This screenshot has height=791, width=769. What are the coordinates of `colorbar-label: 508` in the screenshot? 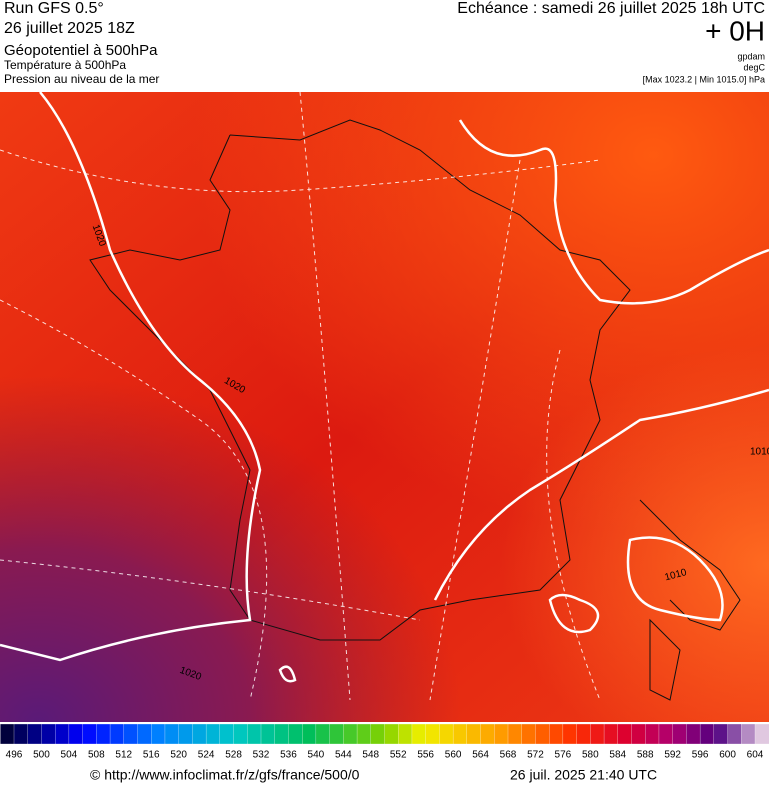 It's located at (96, 755).